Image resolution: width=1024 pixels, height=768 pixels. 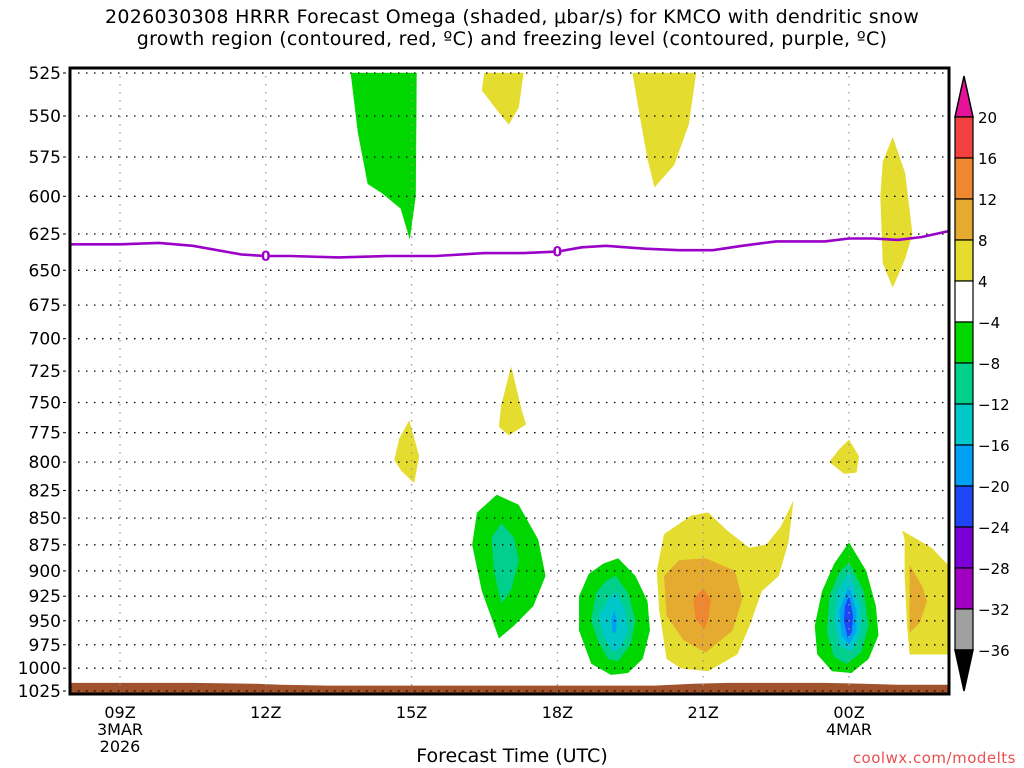 What do you see at coordinates (964, 588) in the screenshot?
I see `colorbar-bin--32to-28` at bounding box center [964, 588].